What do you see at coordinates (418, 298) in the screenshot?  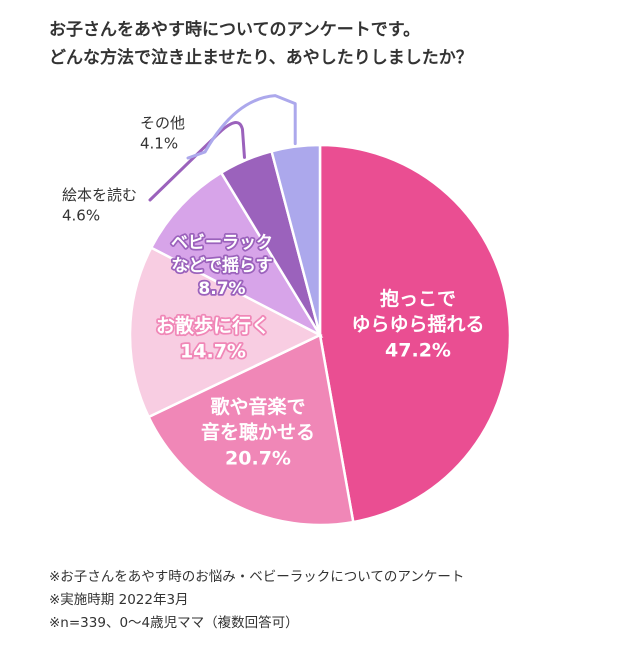 I see `slice-1-name-label: 抱っこで` at bounding box center [418, 298].